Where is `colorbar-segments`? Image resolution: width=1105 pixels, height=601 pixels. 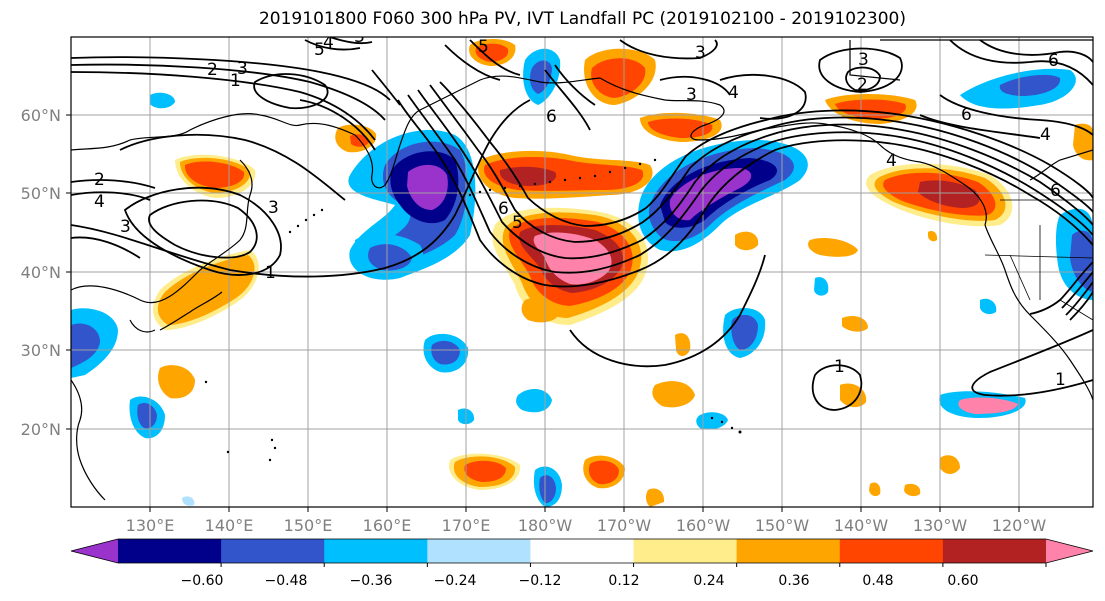
colorbar-segments is located at coordinates (582, 551).